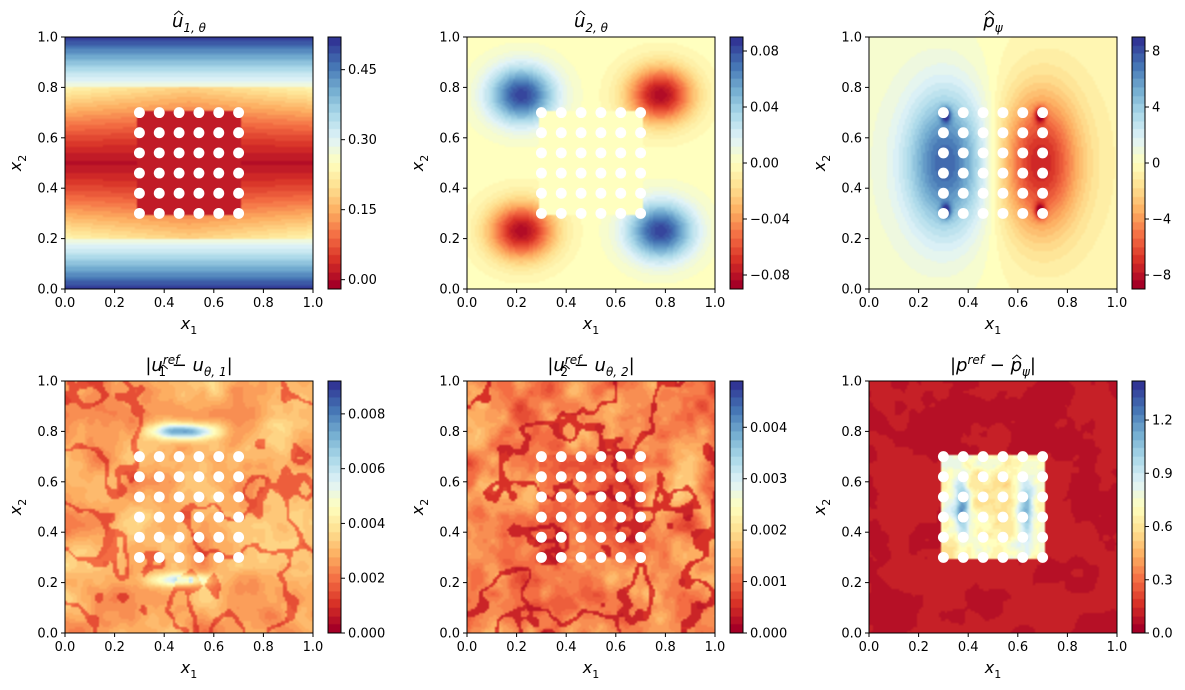 This screenshot has width=1185, height=690. What do you see at coordinates (851, 533) in the screenshot?
I see `y-tick-label: 0.4` at bounding box center [851, 533].